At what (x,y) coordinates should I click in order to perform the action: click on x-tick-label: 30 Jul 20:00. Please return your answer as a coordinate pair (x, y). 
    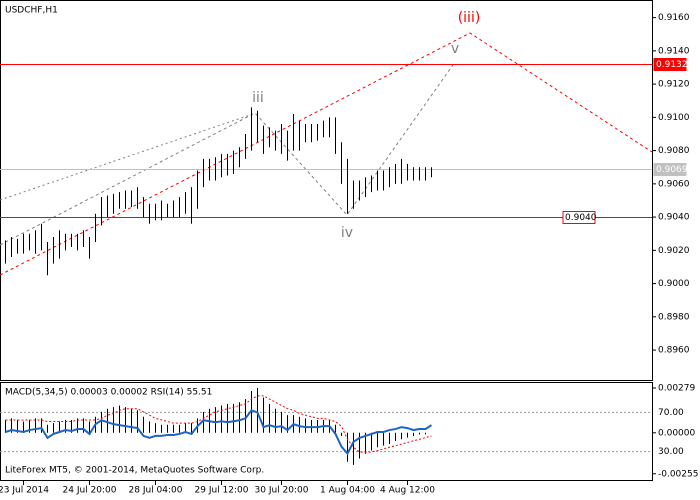
    Looking at the image, I should click on (282, 491).